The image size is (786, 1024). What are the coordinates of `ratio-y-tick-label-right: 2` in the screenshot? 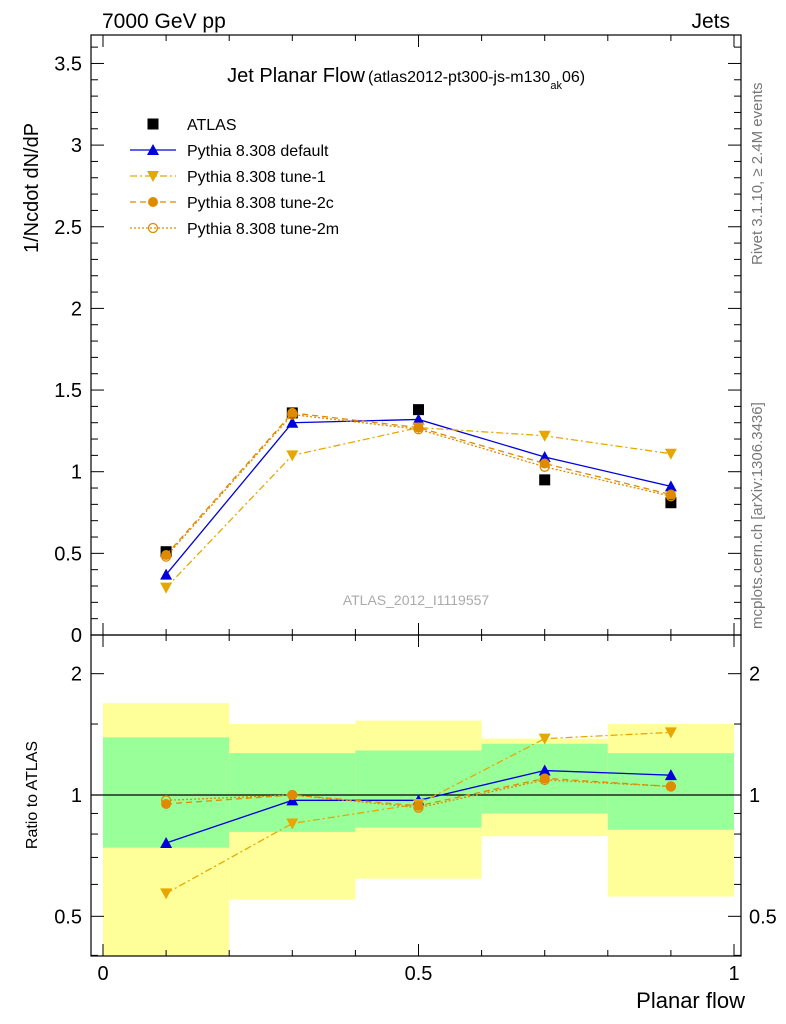 It's located at (754, 675).